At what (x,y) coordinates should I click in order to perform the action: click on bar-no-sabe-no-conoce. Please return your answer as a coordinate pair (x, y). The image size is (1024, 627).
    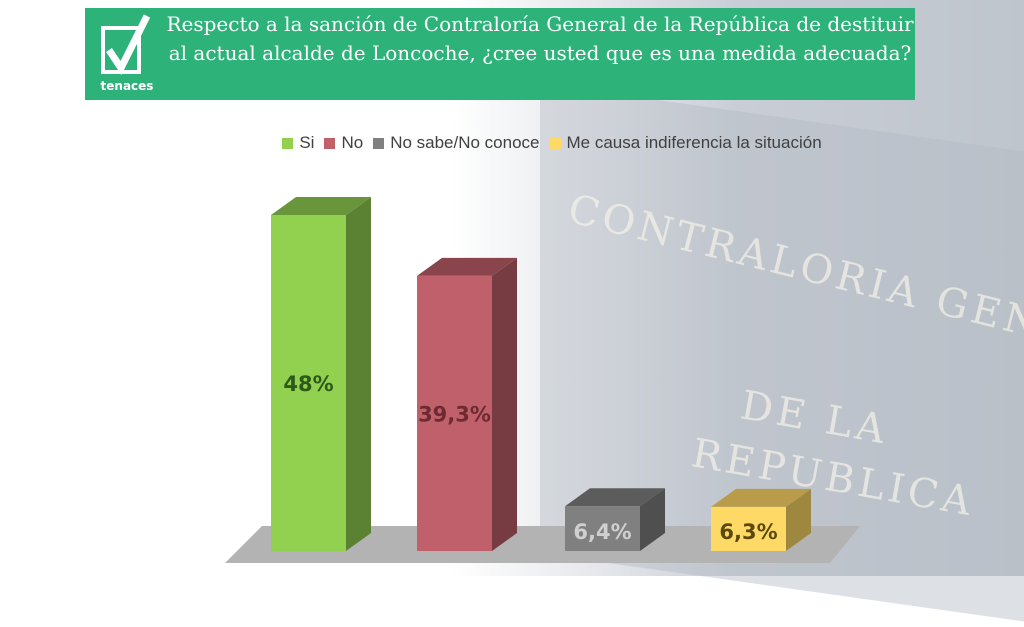
    Looking at the image, I should click on (602, 528).